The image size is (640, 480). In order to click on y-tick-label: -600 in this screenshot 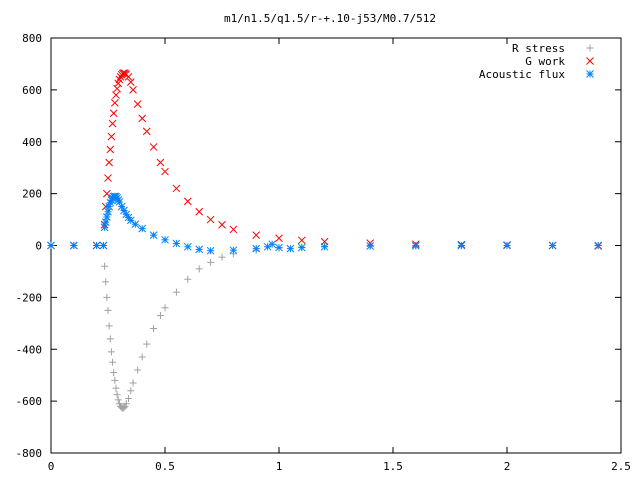, I will do `click(29, 401)`.